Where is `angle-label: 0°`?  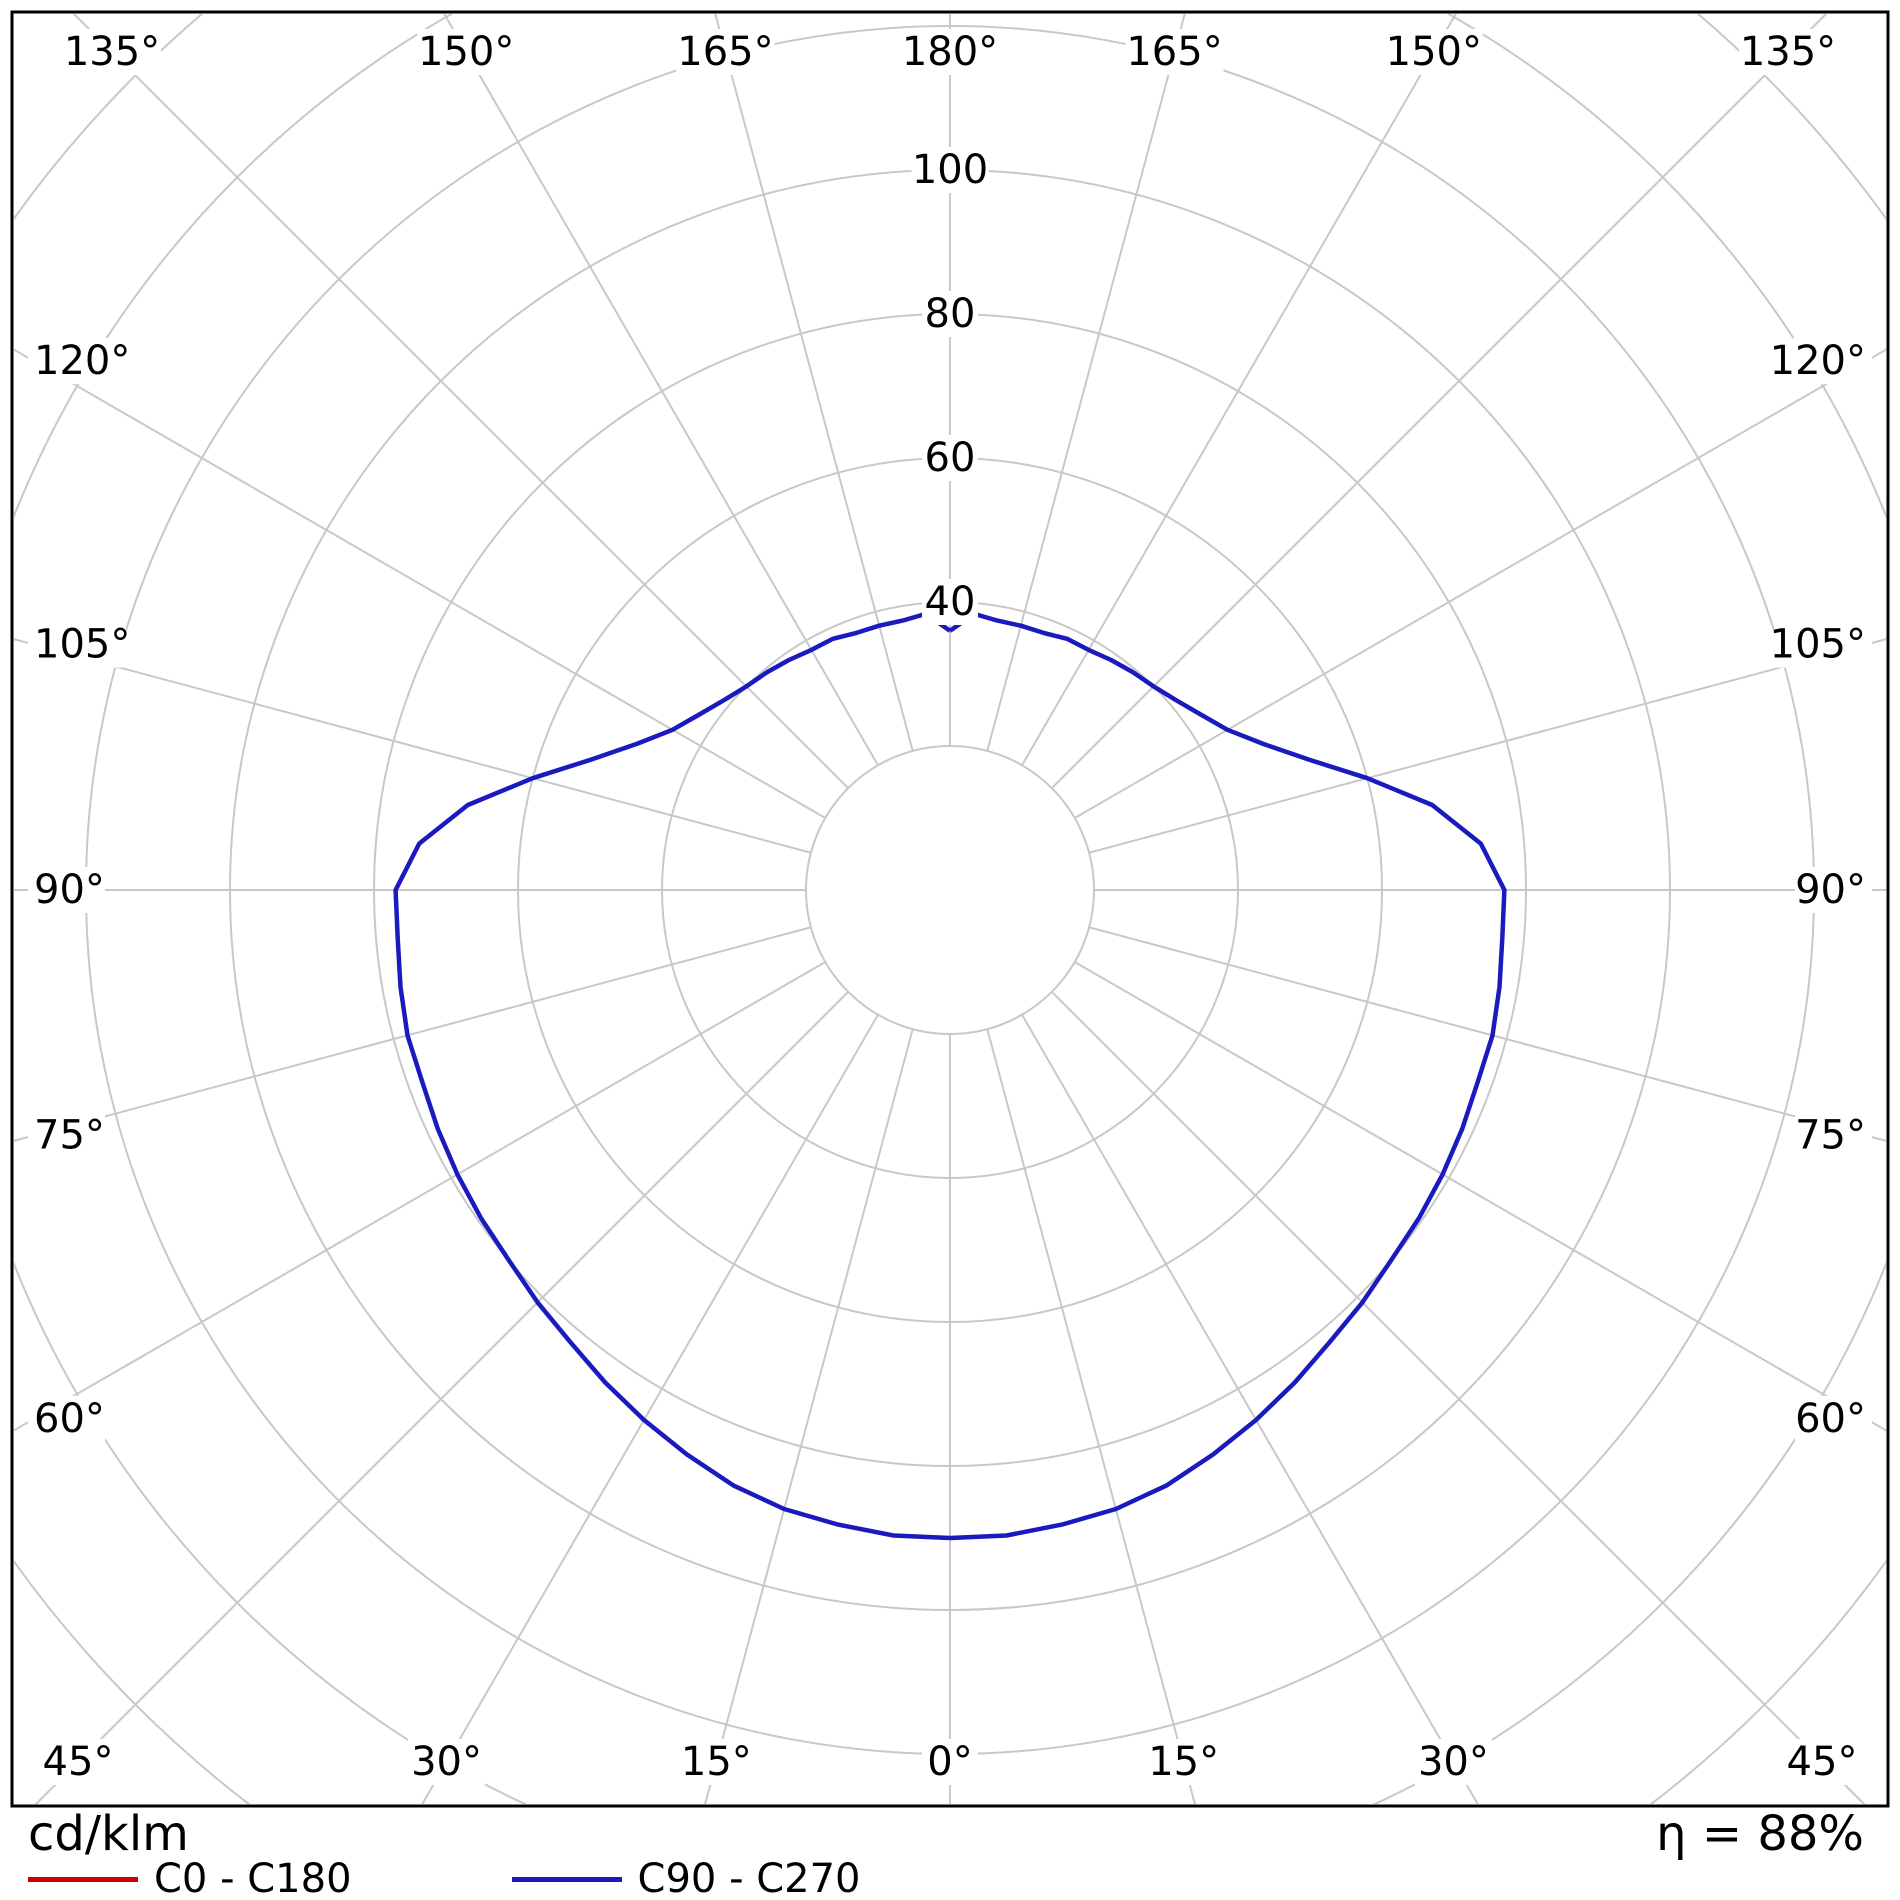 angle-label: 0° is located at coordinates (949, 1762).